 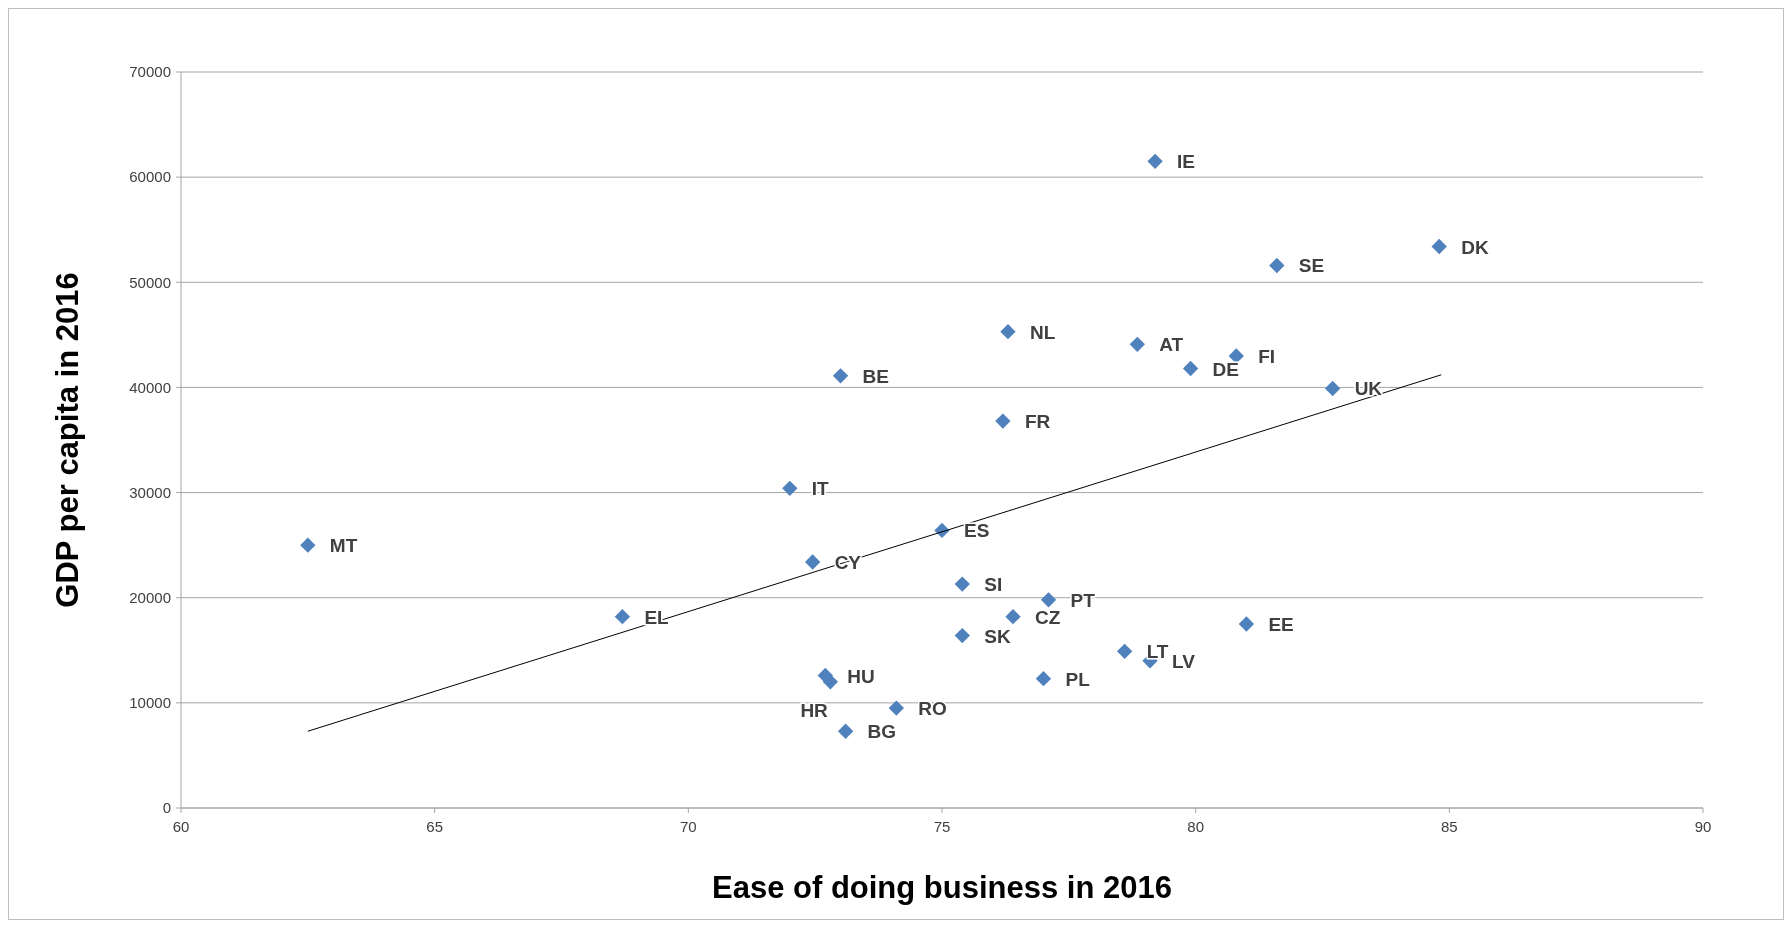 I want to click on y-tick-label: 0, so click(x=166, y=808).